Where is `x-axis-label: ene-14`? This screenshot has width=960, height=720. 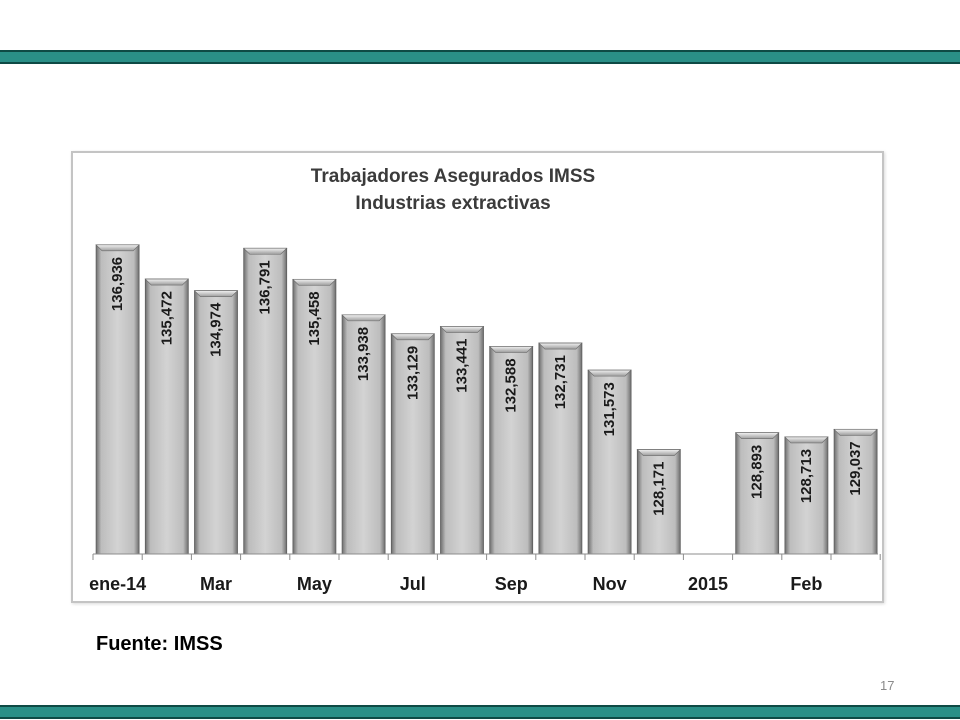
x-axis-label: ene-14 is located at coordinates (117, 584).